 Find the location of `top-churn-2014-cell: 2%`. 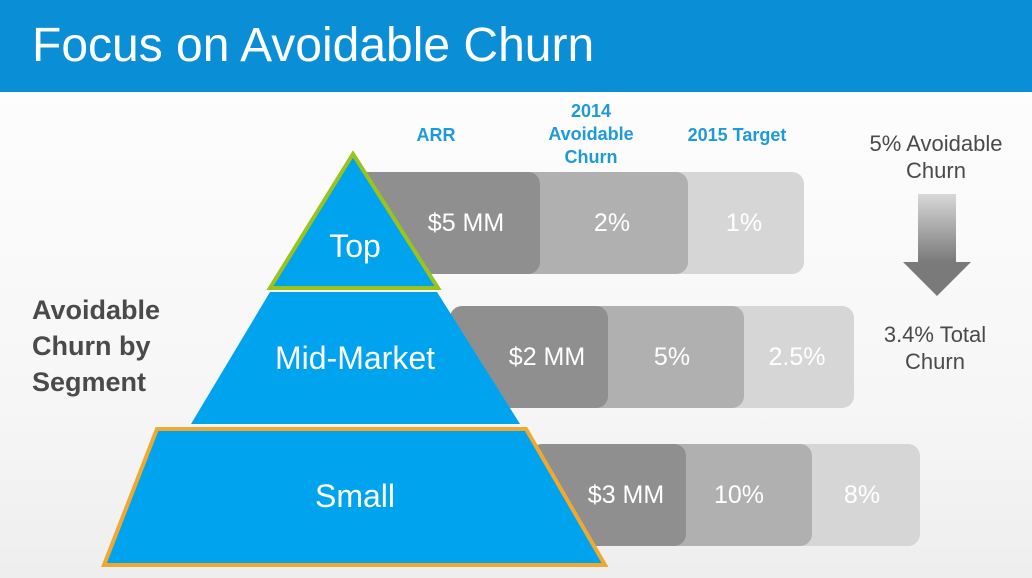

top-churn-2014-cell: 2% is located at coordinates (600, 223).